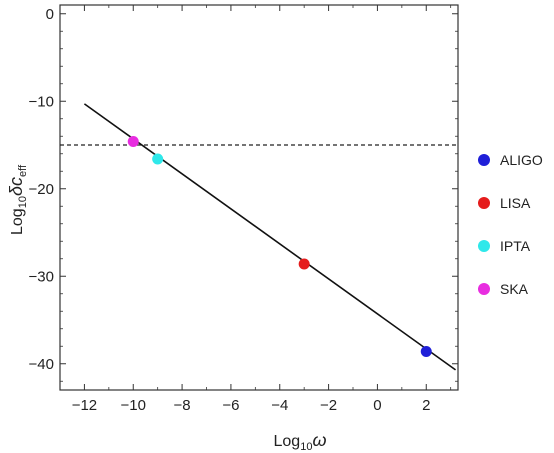  Describe the element at coordinates (23, 202) in the screenshot. I see `y-axis-label-sub: 10` at that location.